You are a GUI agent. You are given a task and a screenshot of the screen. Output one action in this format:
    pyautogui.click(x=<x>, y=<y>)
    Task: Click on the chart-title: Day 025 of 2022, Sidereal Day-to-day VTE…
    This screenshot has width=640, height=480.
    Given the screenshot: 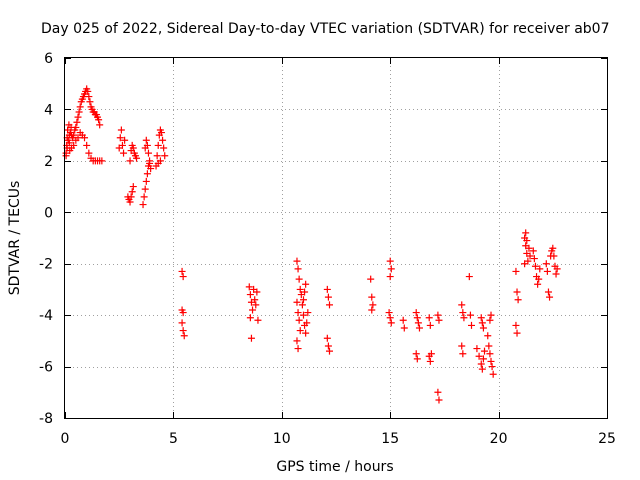 What is the action you would take?
    pyautogui.click(x=325, y=29)
    